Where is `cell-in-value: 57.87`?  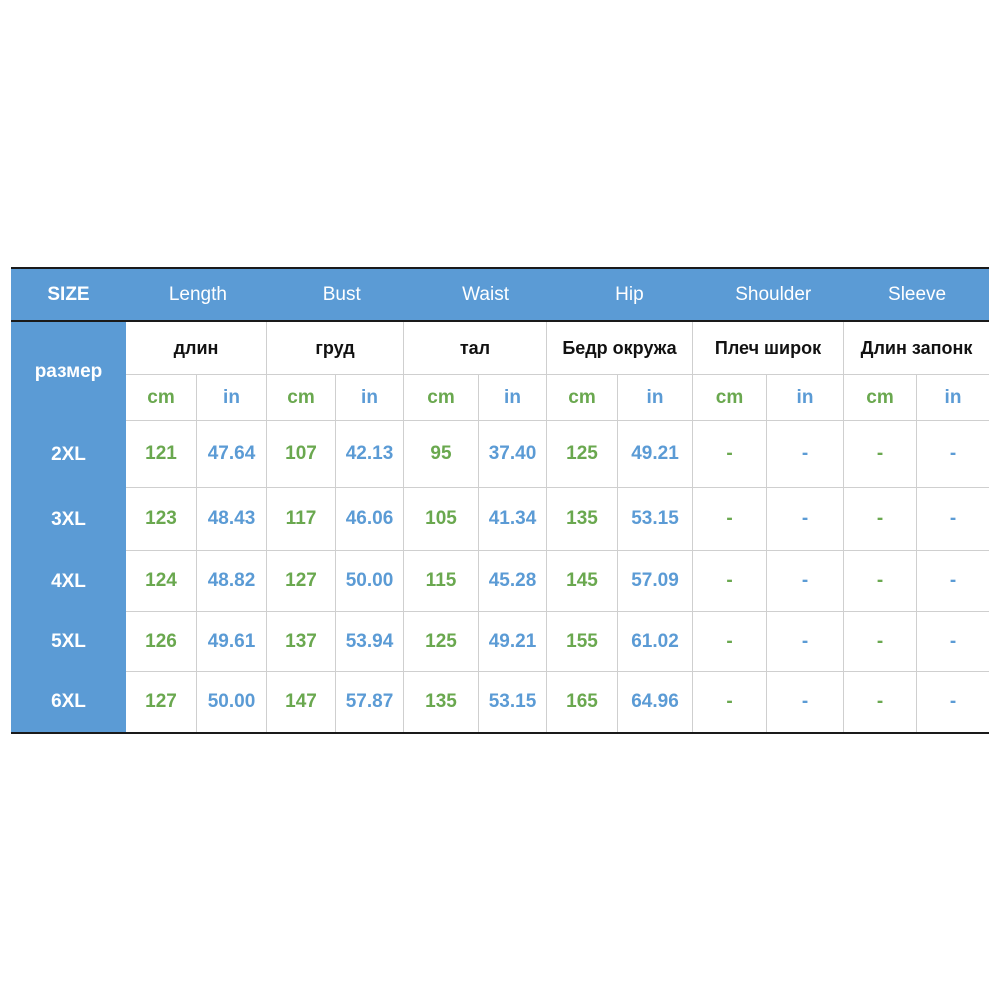 cell-in-value: 57.87 is located at coordinates (370, 702).